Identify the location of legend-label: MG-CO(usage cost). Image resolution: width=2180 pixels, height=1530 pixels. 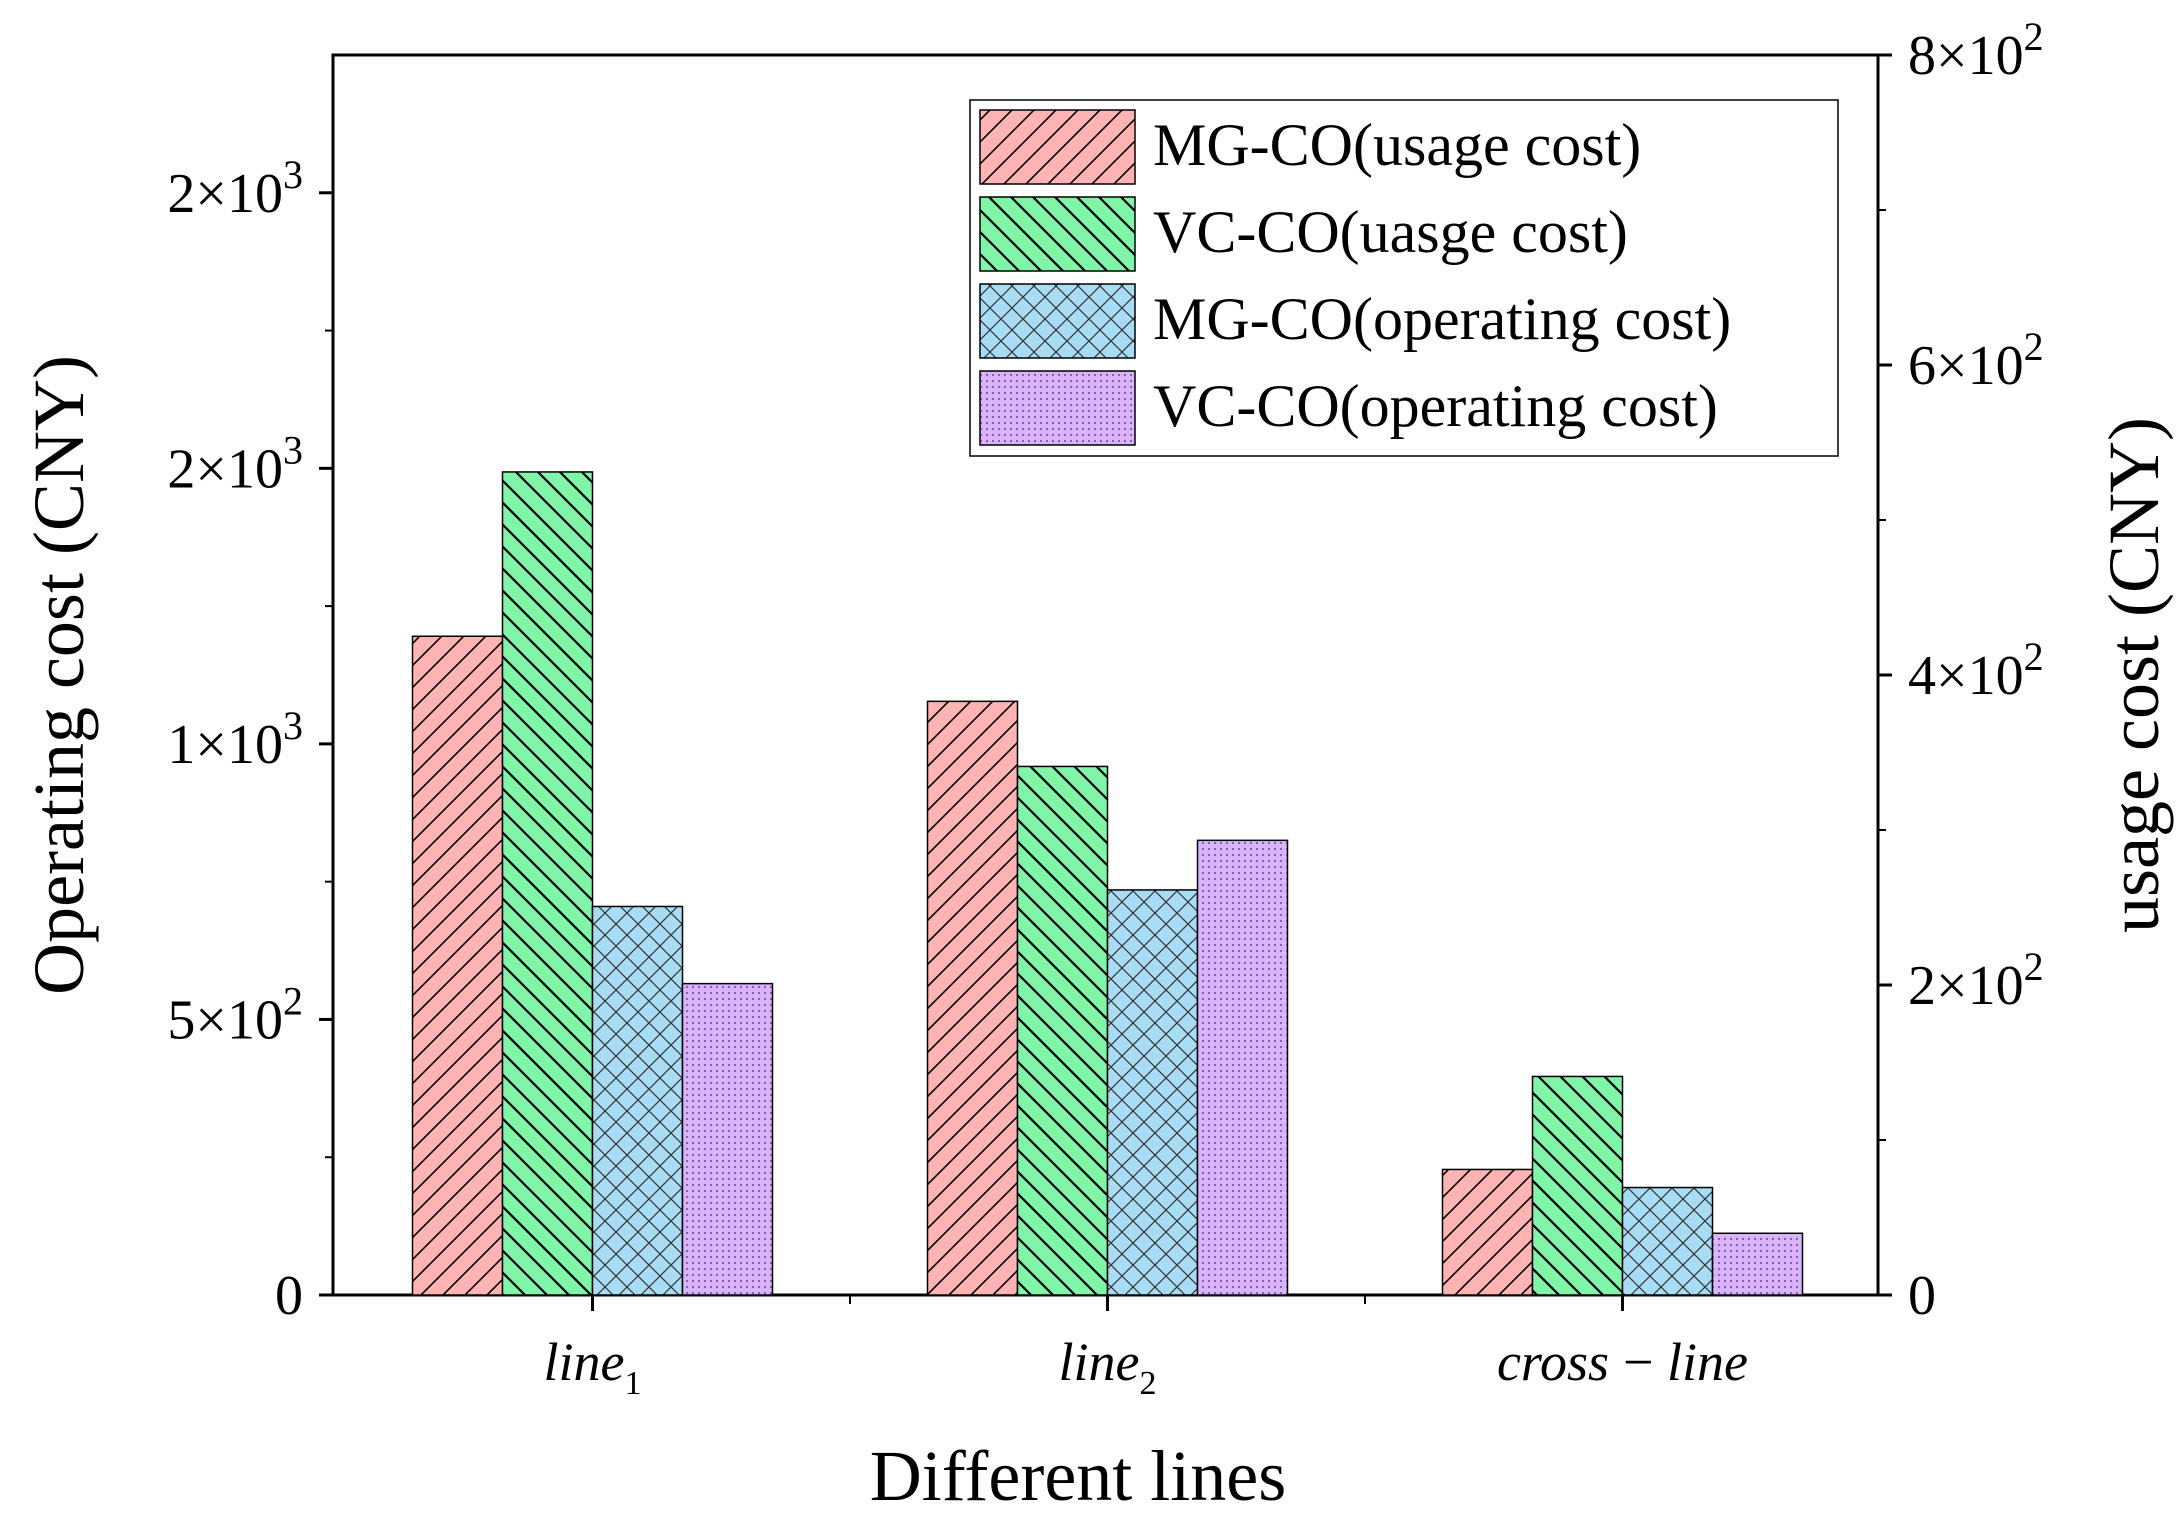
(1397, 145).